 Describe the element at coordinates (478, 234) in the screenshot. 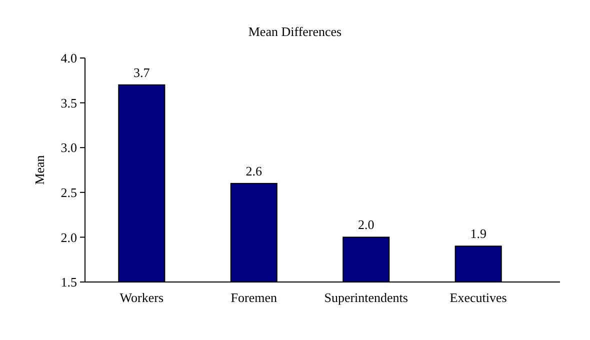

I see `data-label: 1.9` at that location.